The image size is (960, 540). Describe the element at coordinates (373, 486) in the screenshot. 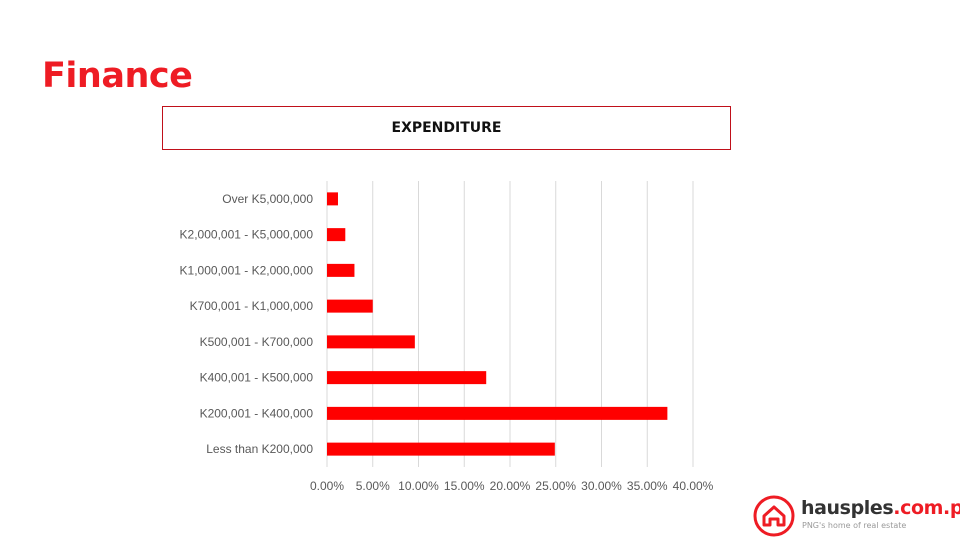

I see `x-tick-label: 5.00%` at that location.